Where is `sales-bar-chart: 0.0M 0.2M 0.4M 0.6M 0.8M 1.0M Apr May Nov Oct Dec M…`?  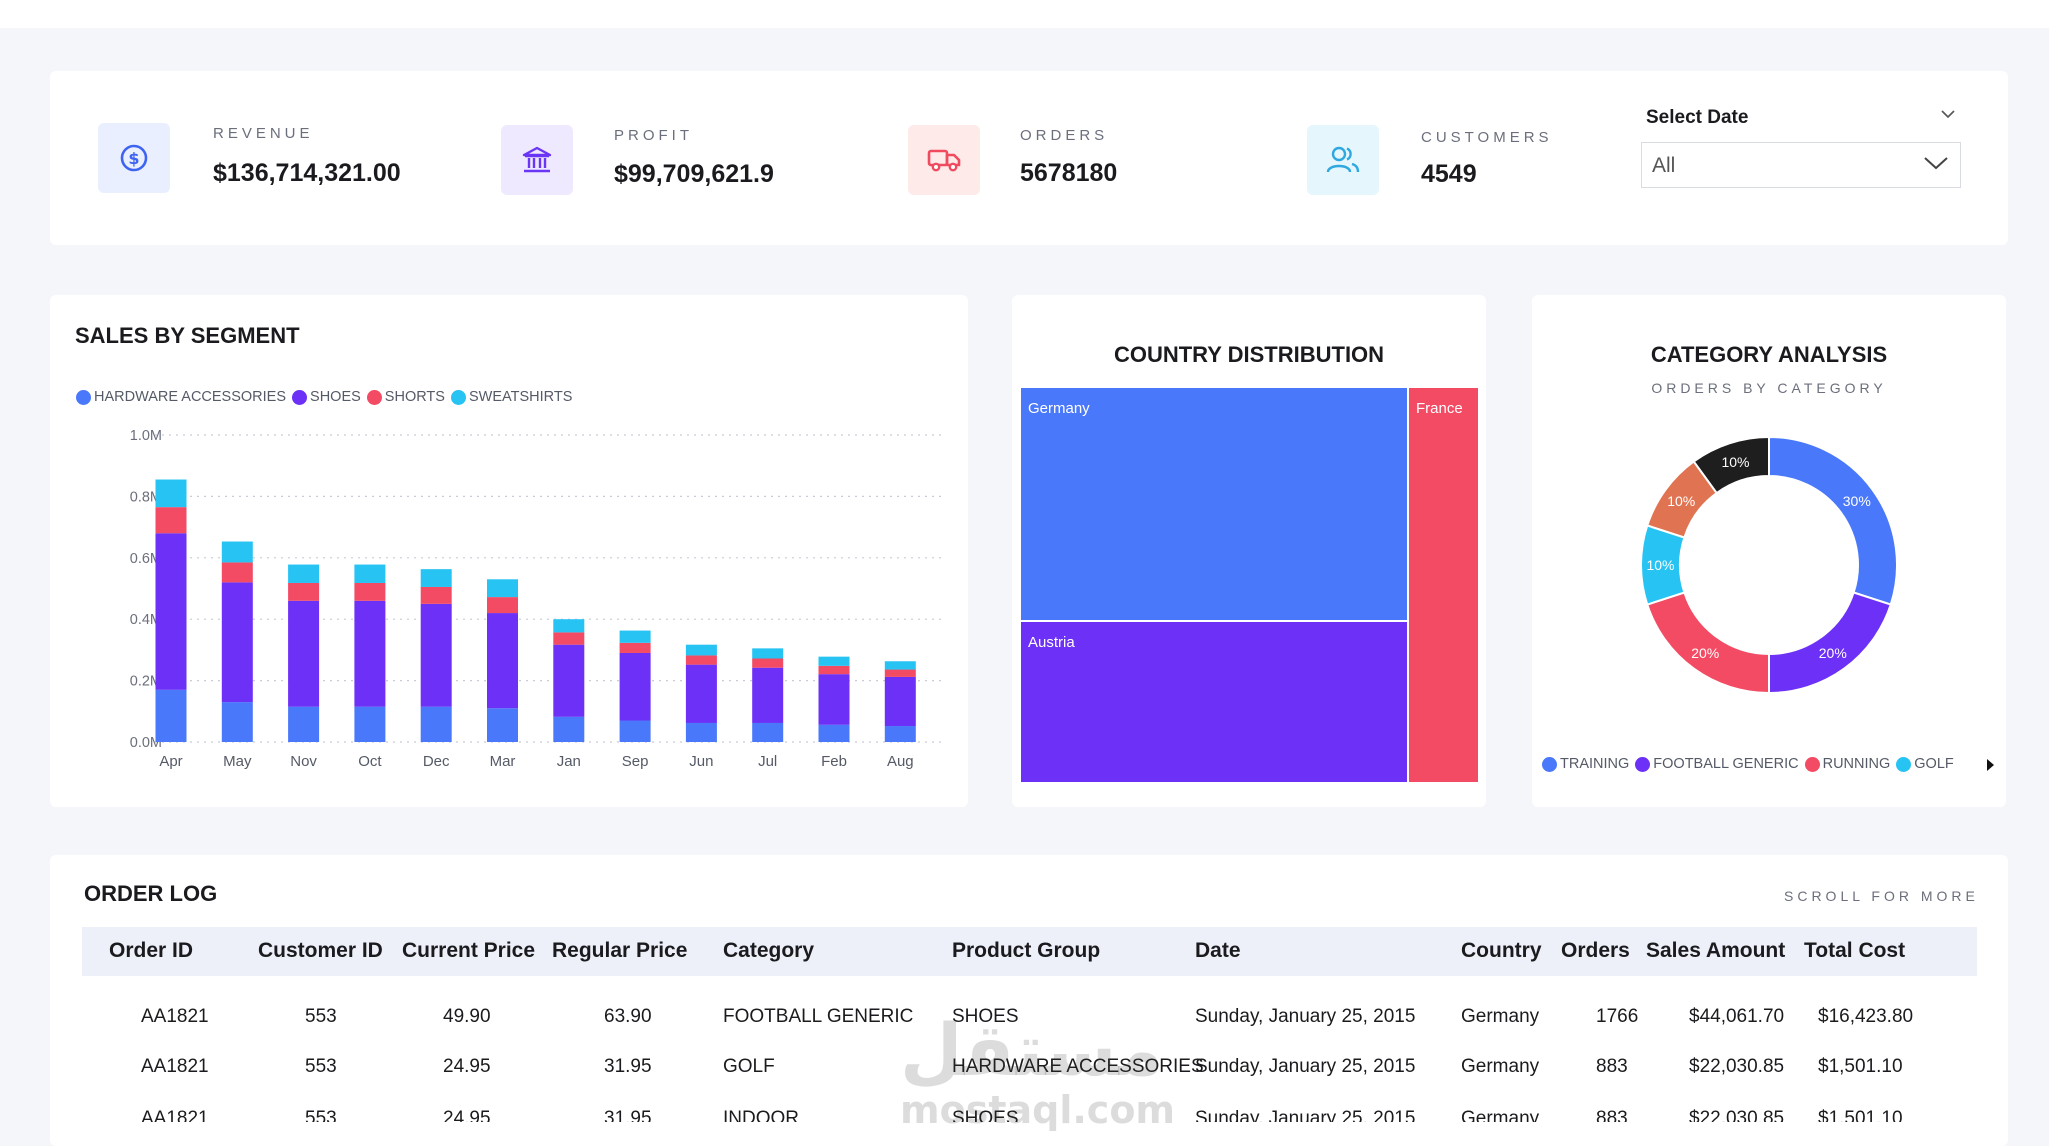 sales-bar-chart: 0.0M 0.2M 0.4M 0.6M 0.8M 1.0M Apr May Nov Oct Dec M… is located at coordinates (536, 599).